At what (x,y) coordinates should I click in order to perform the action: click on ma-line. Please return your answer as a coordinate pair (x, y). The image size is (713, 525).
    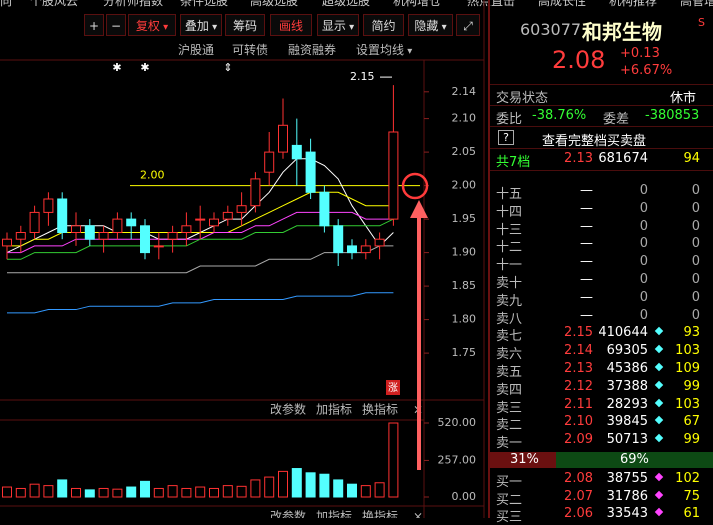
    Looking at the image, I should click on (200, 303).